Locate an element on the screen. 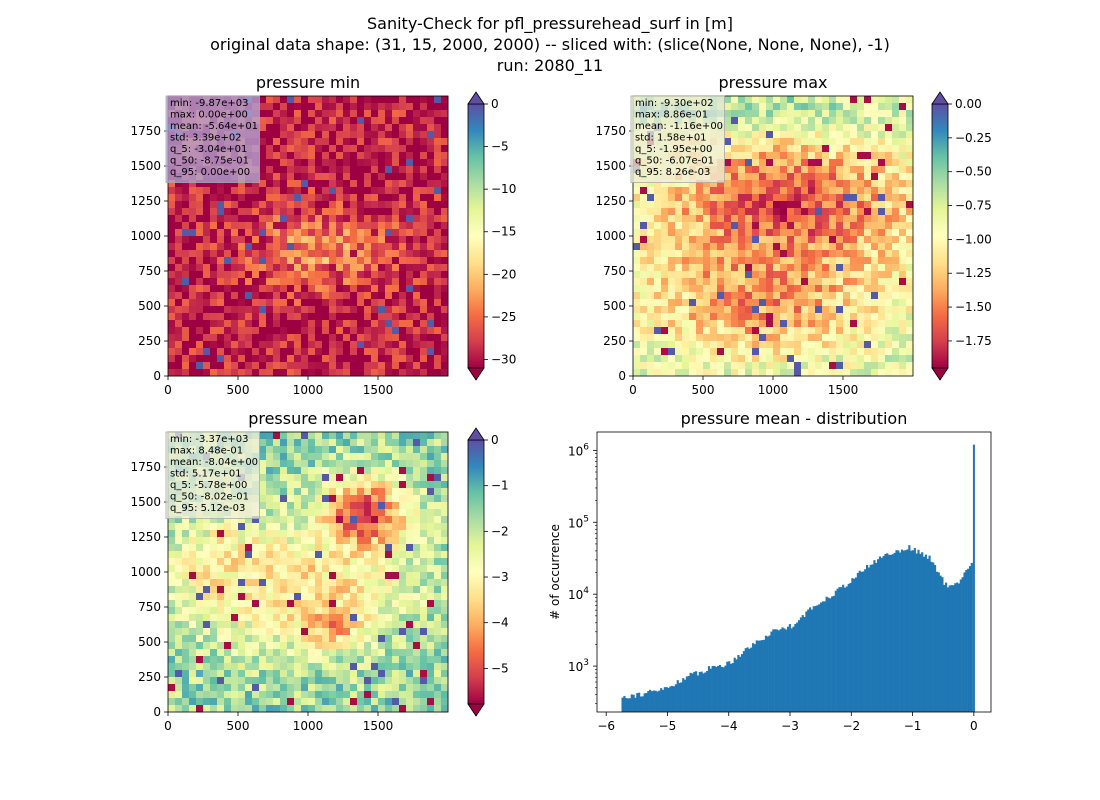 The height and width of the screenshot is (800, 1100). colorbar-tick-label: −1 is located at coordinates (500, 486).